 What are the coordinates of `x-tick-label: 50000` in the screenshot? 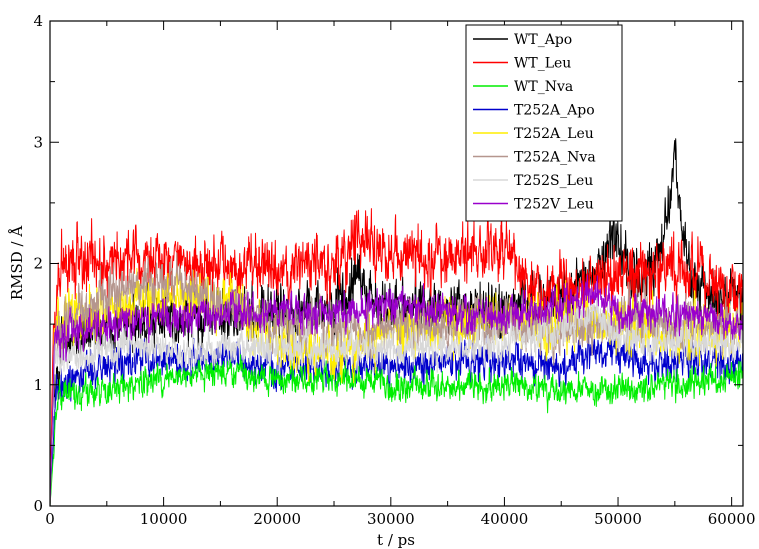 It's located at (618, 519).